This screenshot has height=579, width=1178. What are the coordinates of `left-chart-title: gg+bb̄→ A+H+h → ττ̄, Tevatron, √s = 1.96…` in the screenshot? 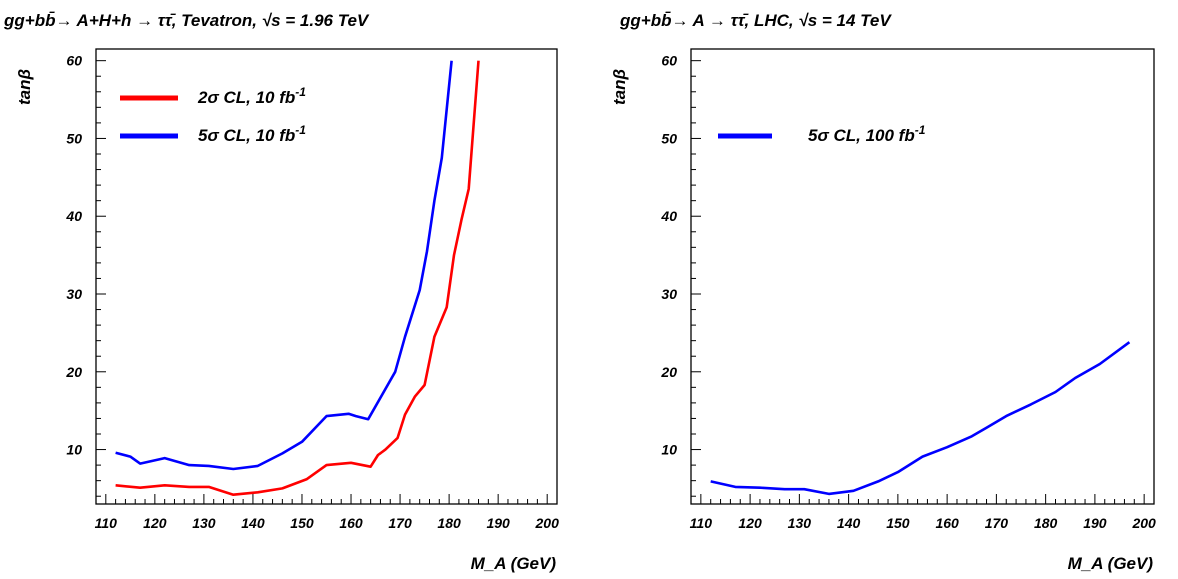 It's located at (186, 20).